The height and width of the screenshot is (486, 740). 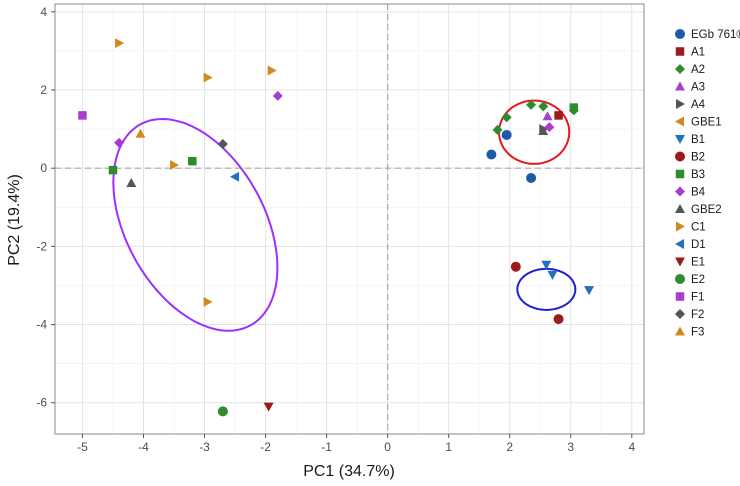 What do you see at coordinates (698, 70) in the screenshot?
I see `legend-label-a2: A2` at bounding box center [698, 70].